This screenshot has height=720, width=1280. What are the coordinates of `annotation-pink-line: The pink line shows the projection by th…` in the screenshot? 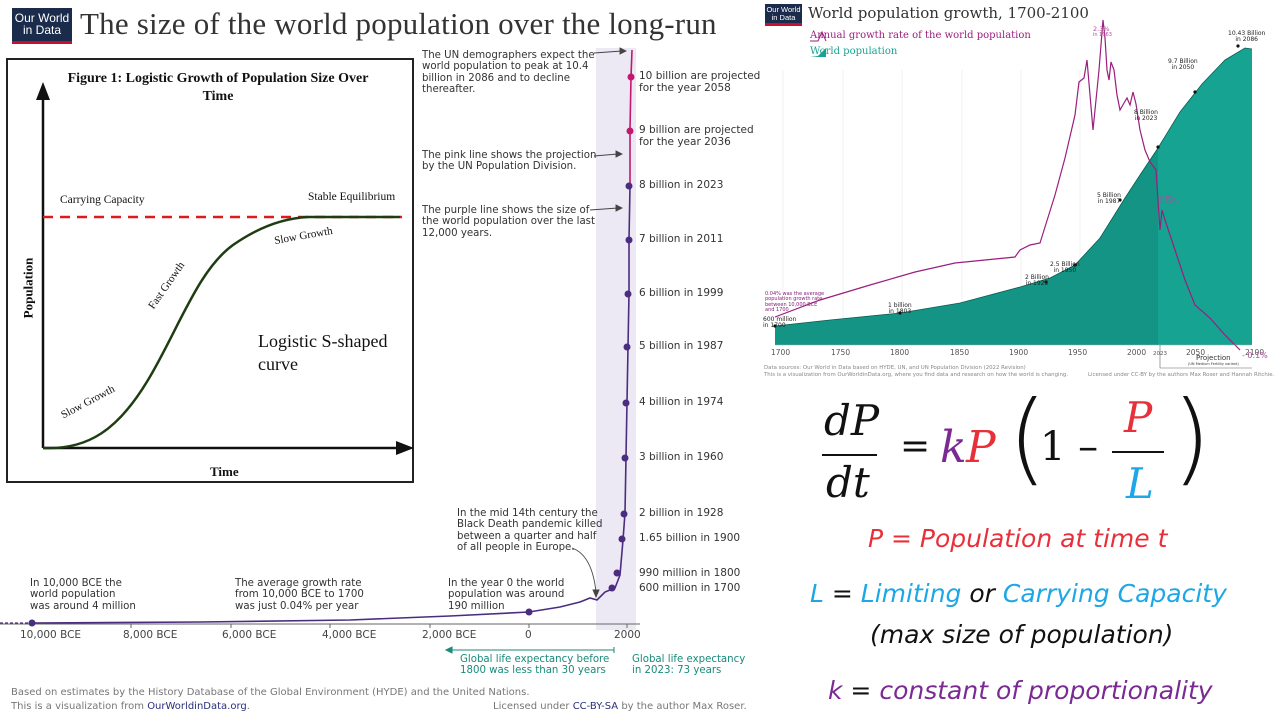 It's located at (509, 161).